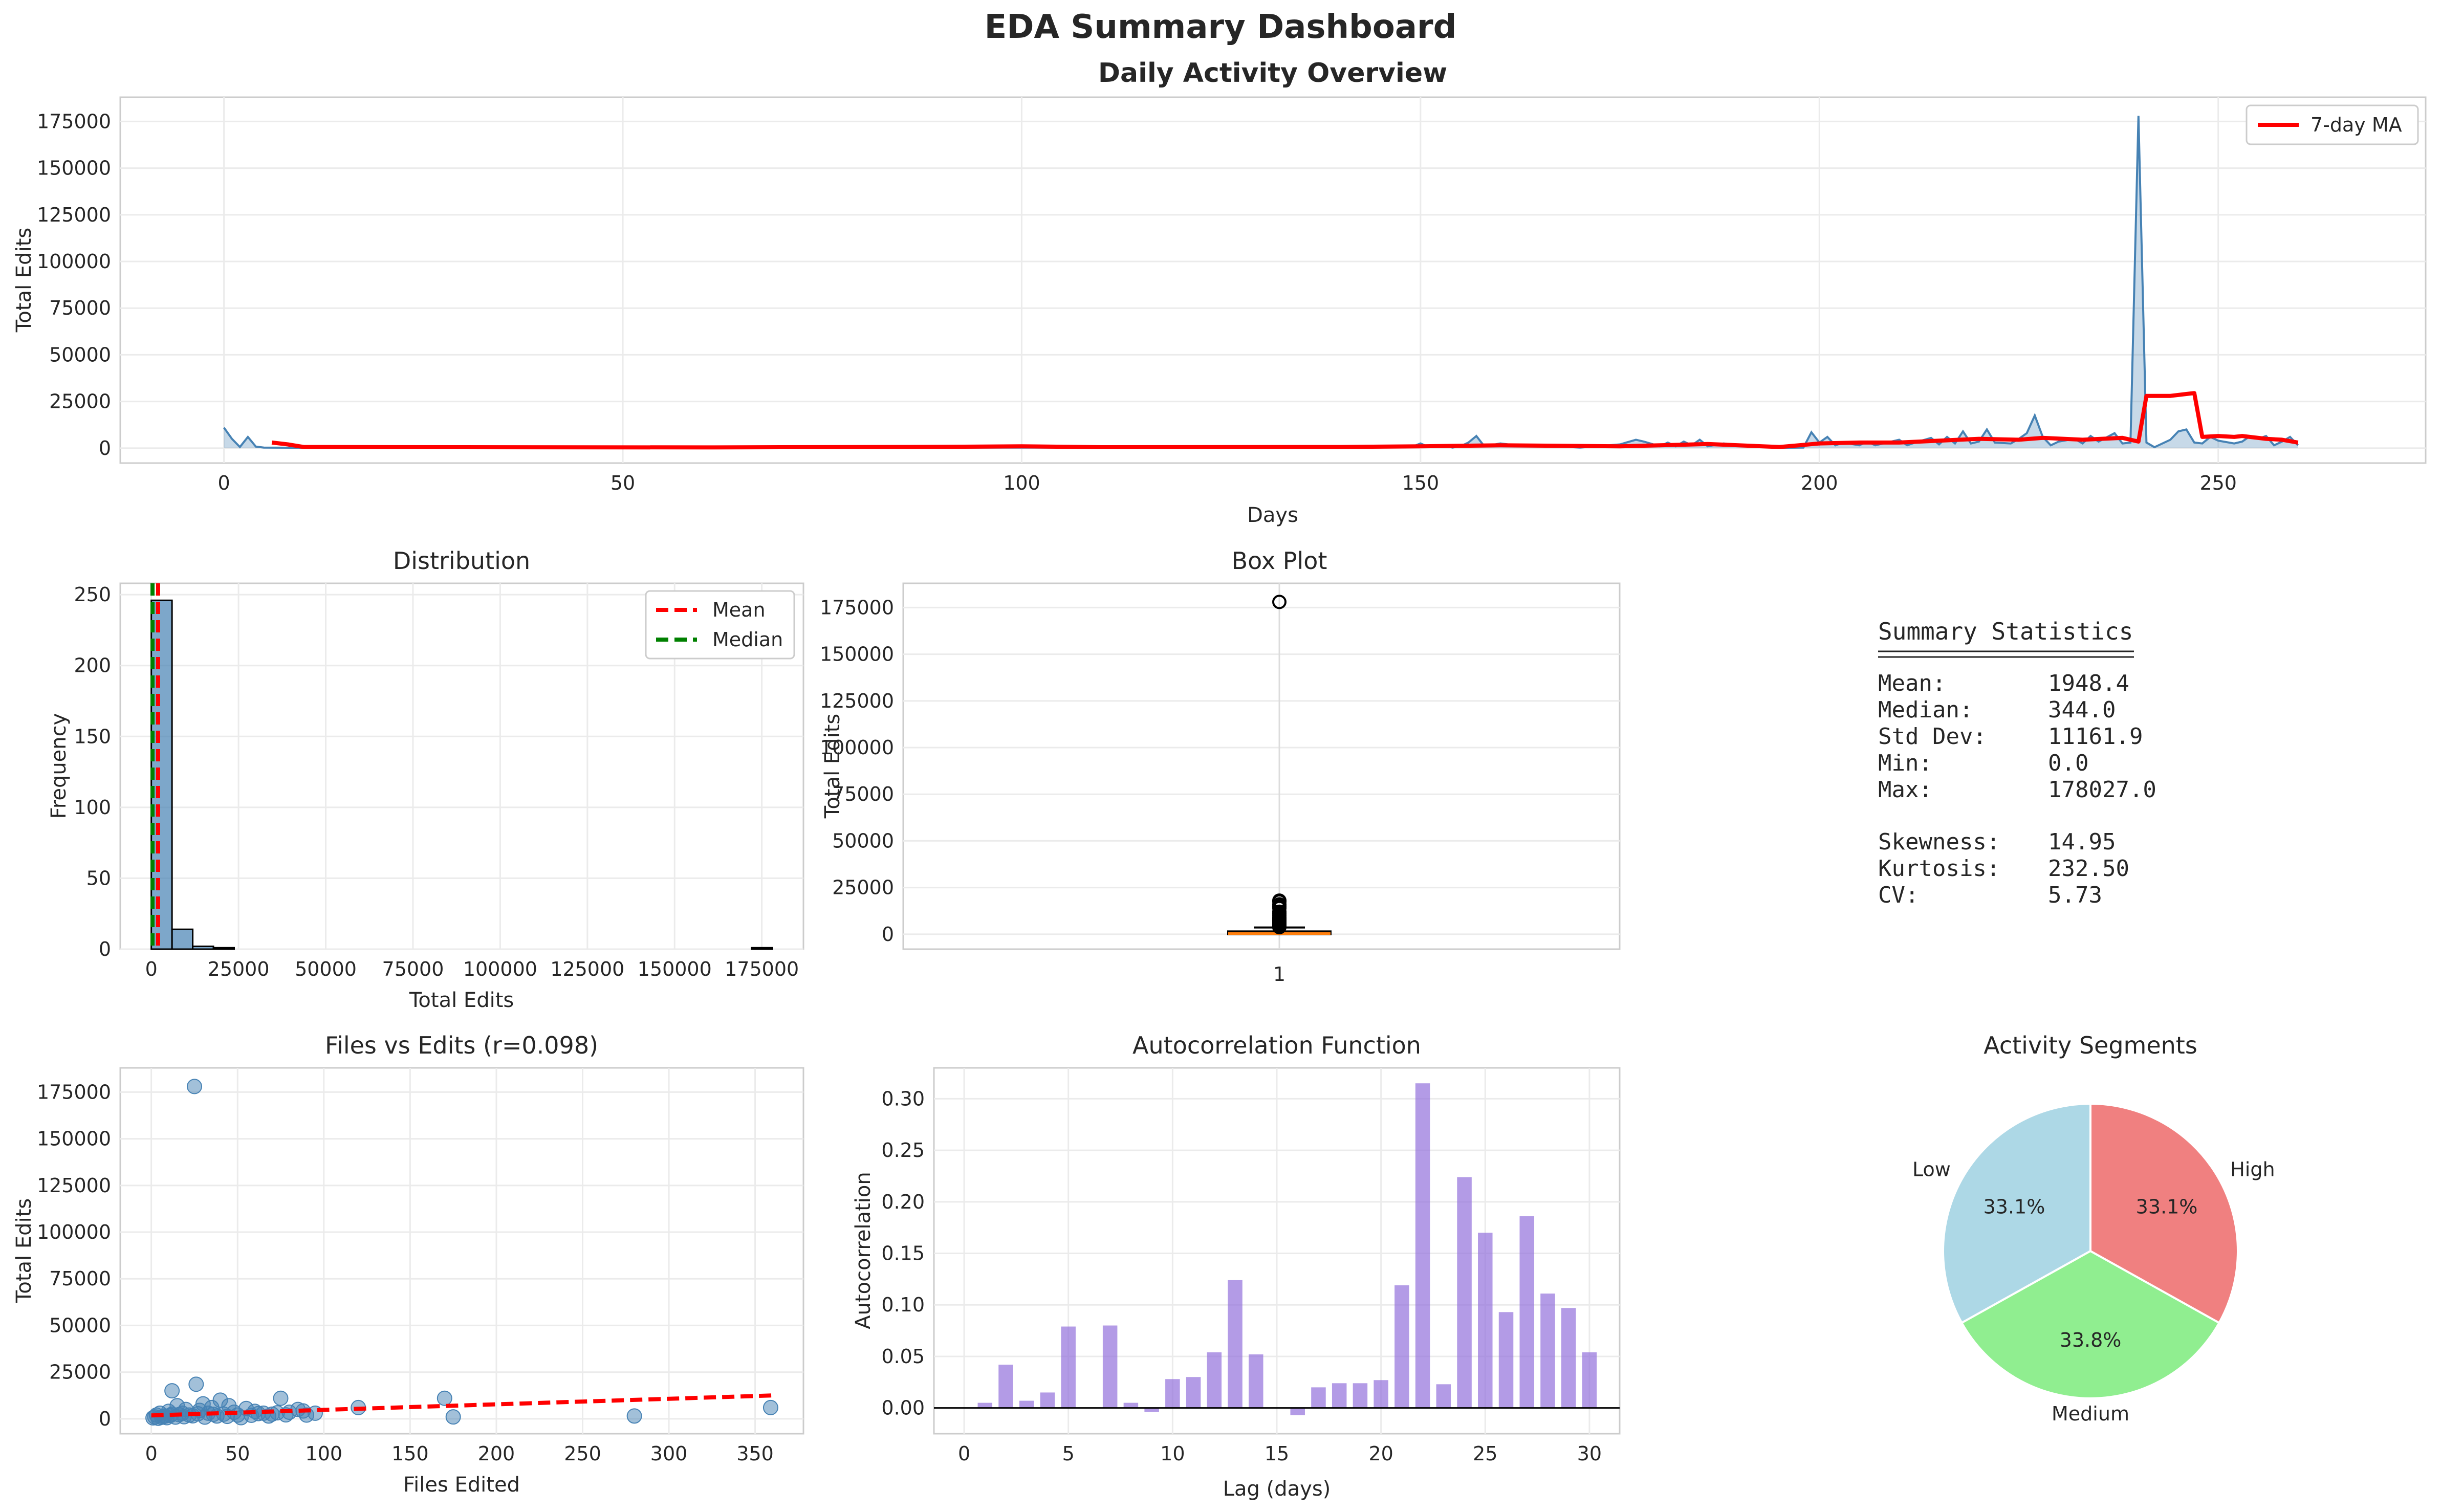 The width and height of the screenshot is (2441, 1512). Describe the element at coordinates (80, 402) in the screenshot. I see `act-y-tick-1: 25000` at that location.